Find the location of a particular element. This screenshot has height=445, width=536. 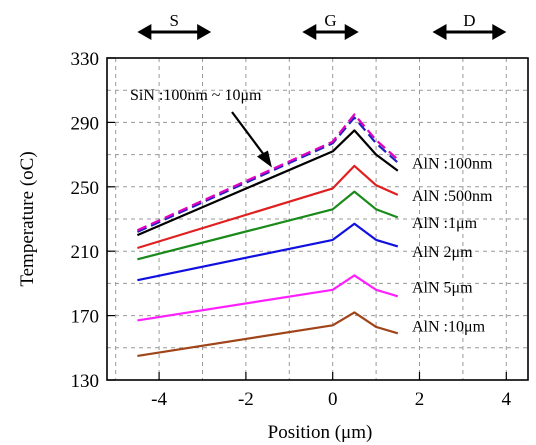

x-tick-label: -2 is located at coordinates (246, 399).